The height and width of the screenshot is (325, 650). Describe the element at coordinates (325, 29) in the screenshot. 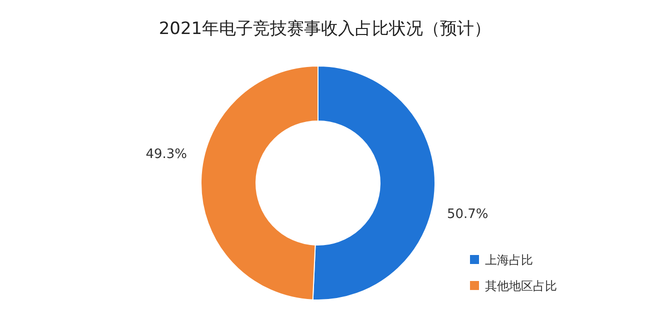

I see `chart-title: 2021年电子竞技赛事收入占比状况（预计）` at that location.